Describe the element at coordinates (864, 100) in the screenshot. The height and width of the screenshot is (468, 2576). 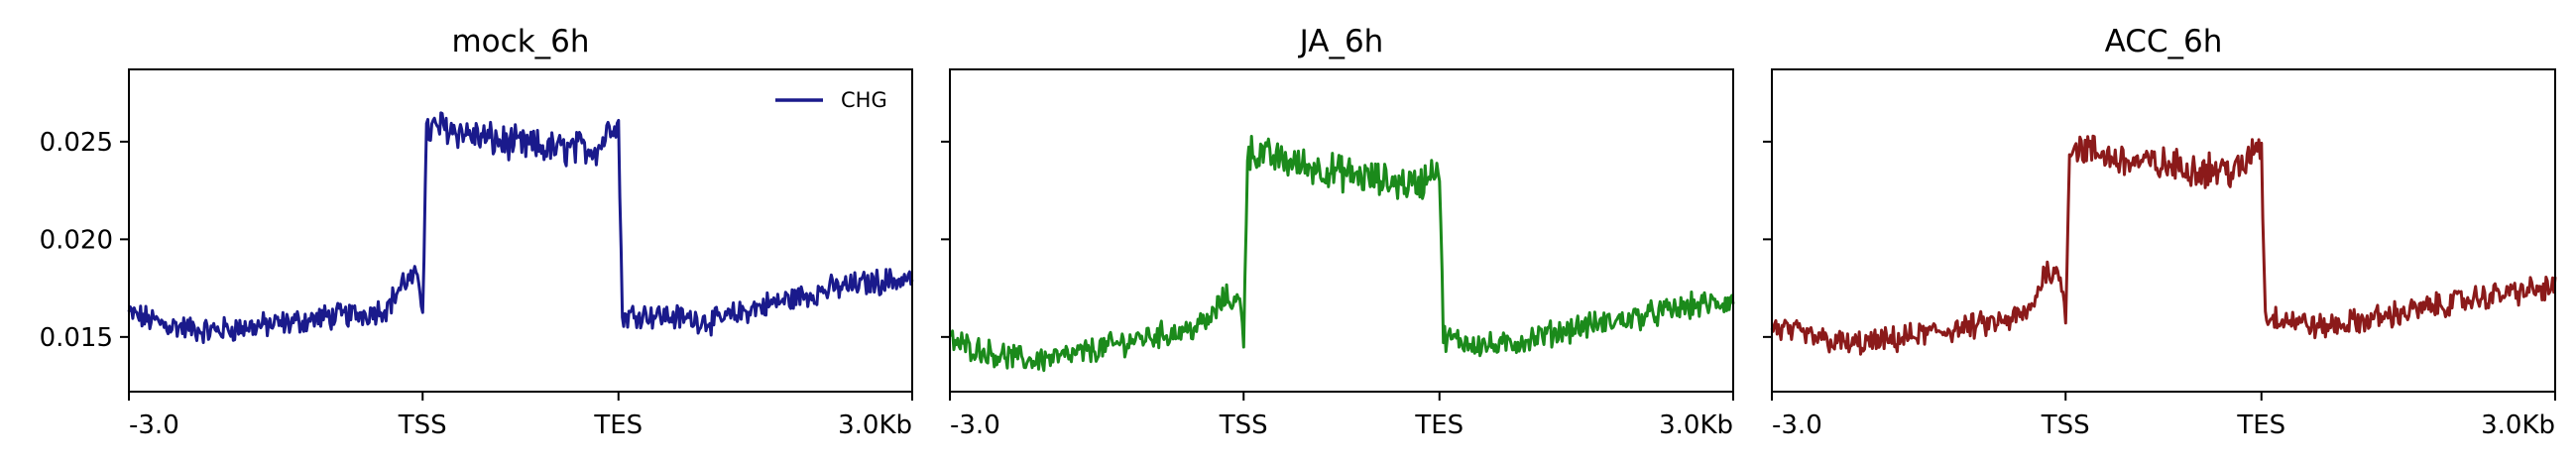
I see `legend-label-chg: CHG` at that location.